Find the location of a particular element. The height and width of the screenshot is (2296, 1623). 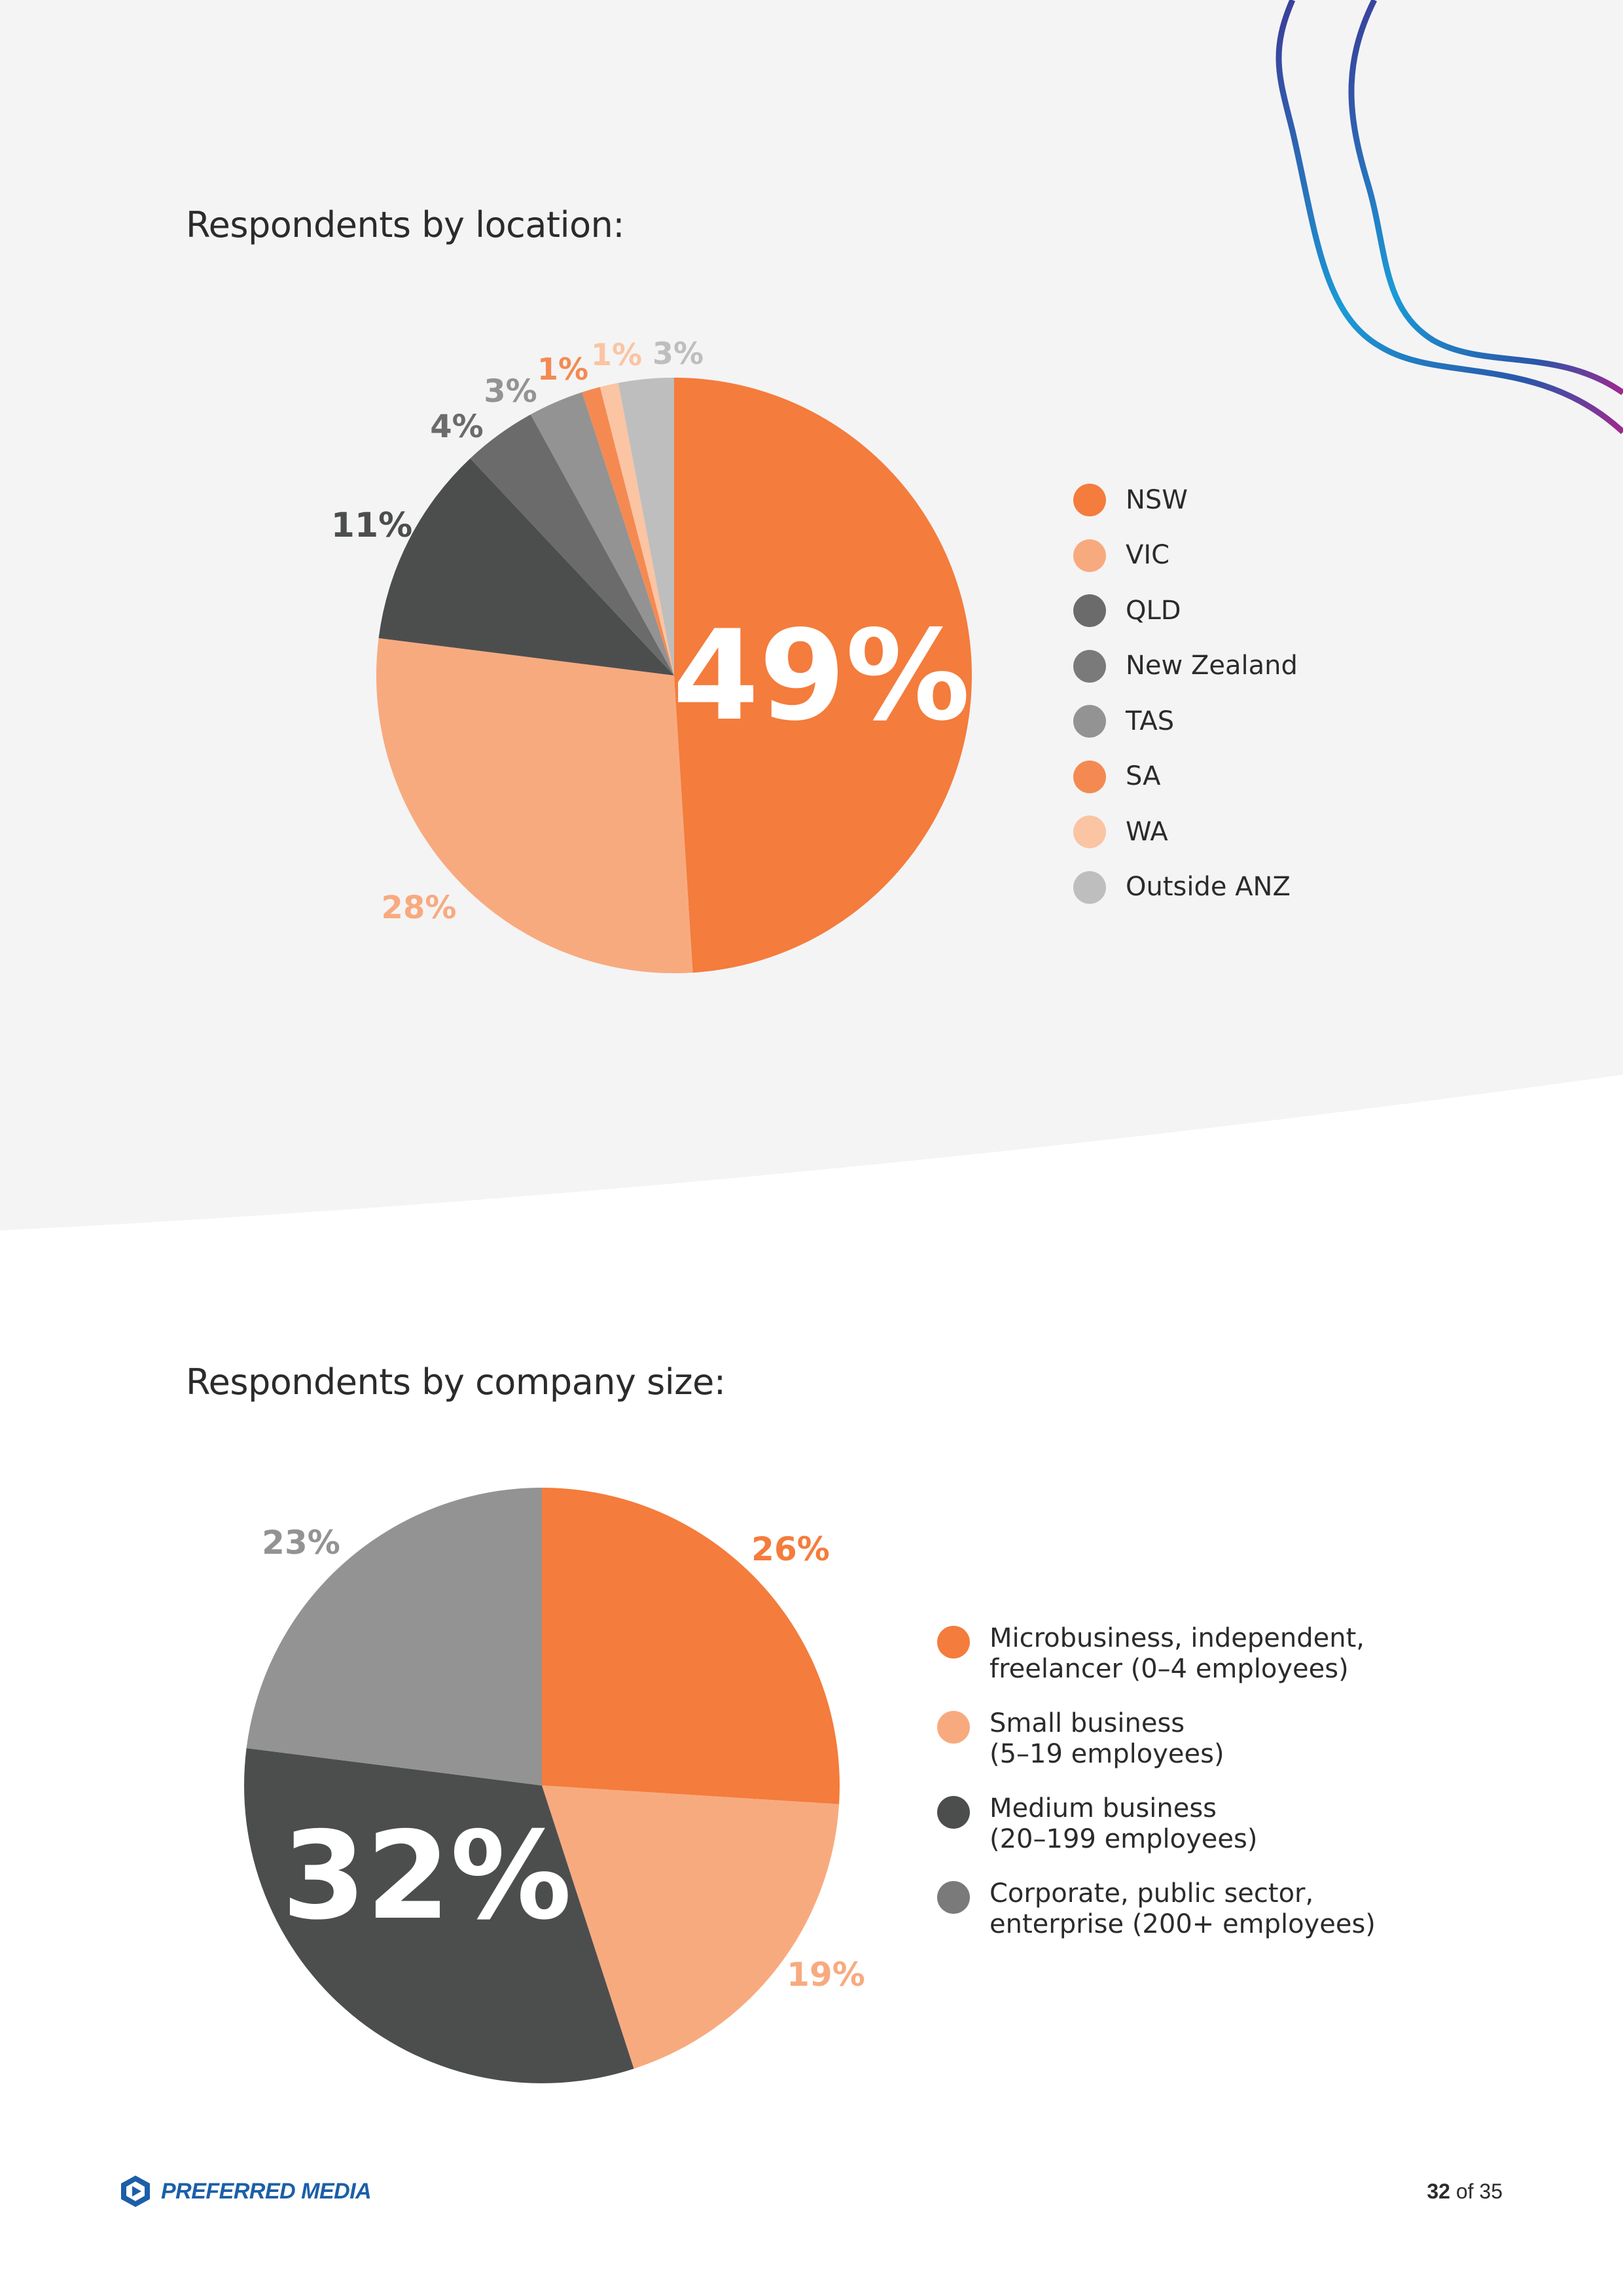

legend-label-line2: (20–199 employees) is located at coordinates (1124, 1839).